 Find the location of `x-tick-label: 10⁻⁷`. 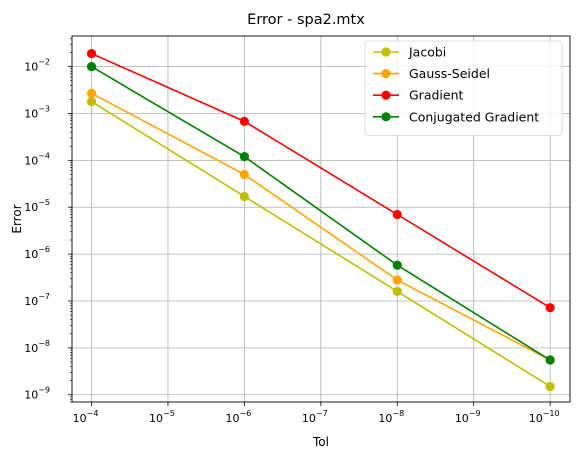

x-tick-label: 10⁻⁷ is located at coordinates (315, 417).